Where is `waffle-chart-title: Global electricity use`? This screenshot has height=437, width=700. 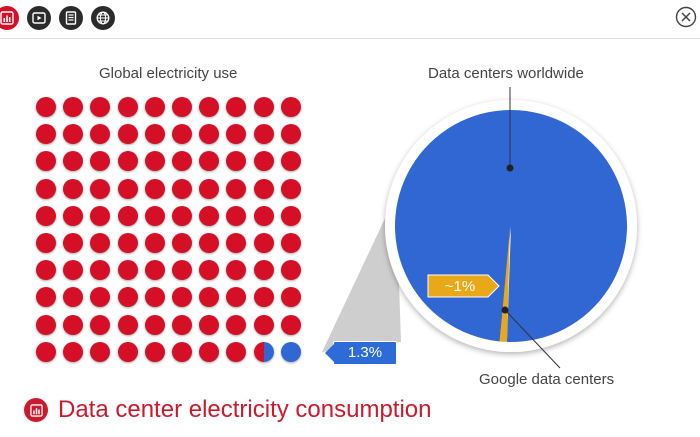
waffle-chart-title: Global electricity use is located at coordinates (168, 73).